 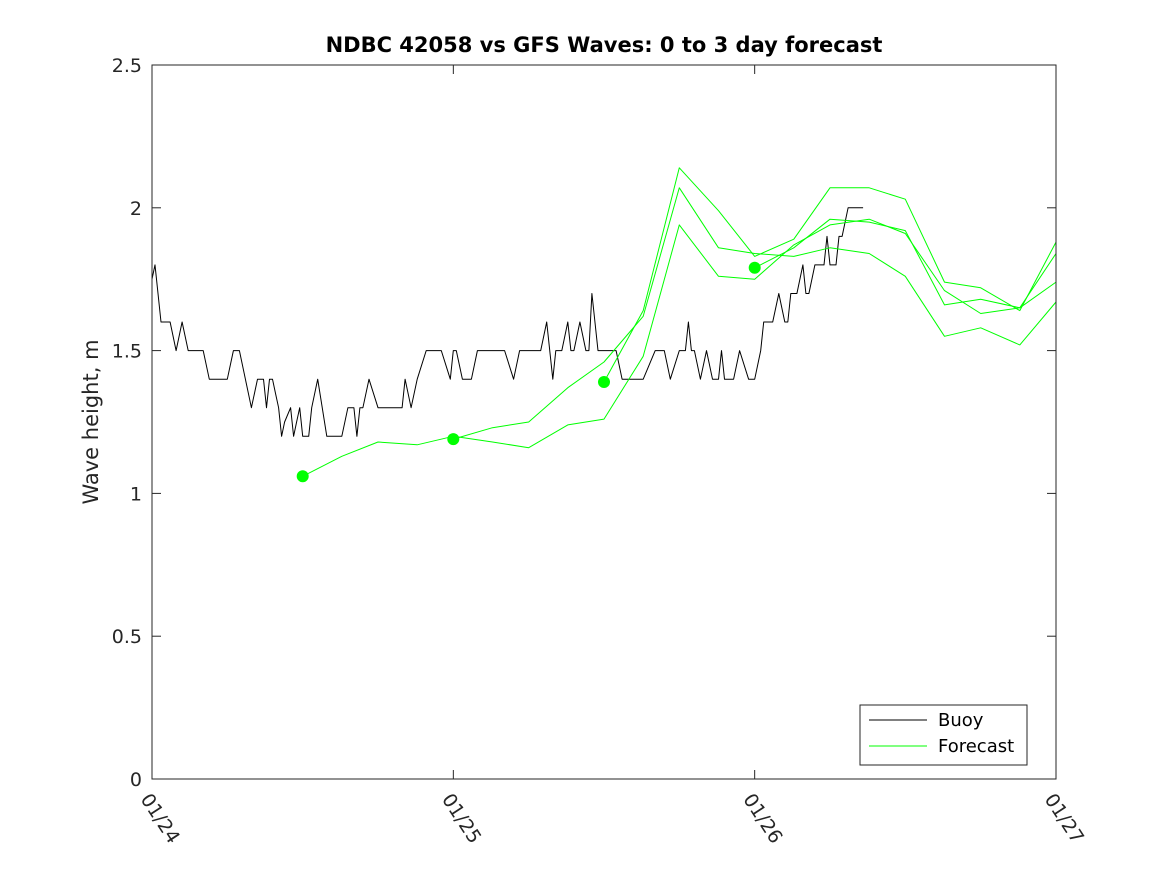 What do you see at coordinates (136, 209) in the screenshot?
I see `y-tick-label-4: 2` at bounding box center [136, 209].